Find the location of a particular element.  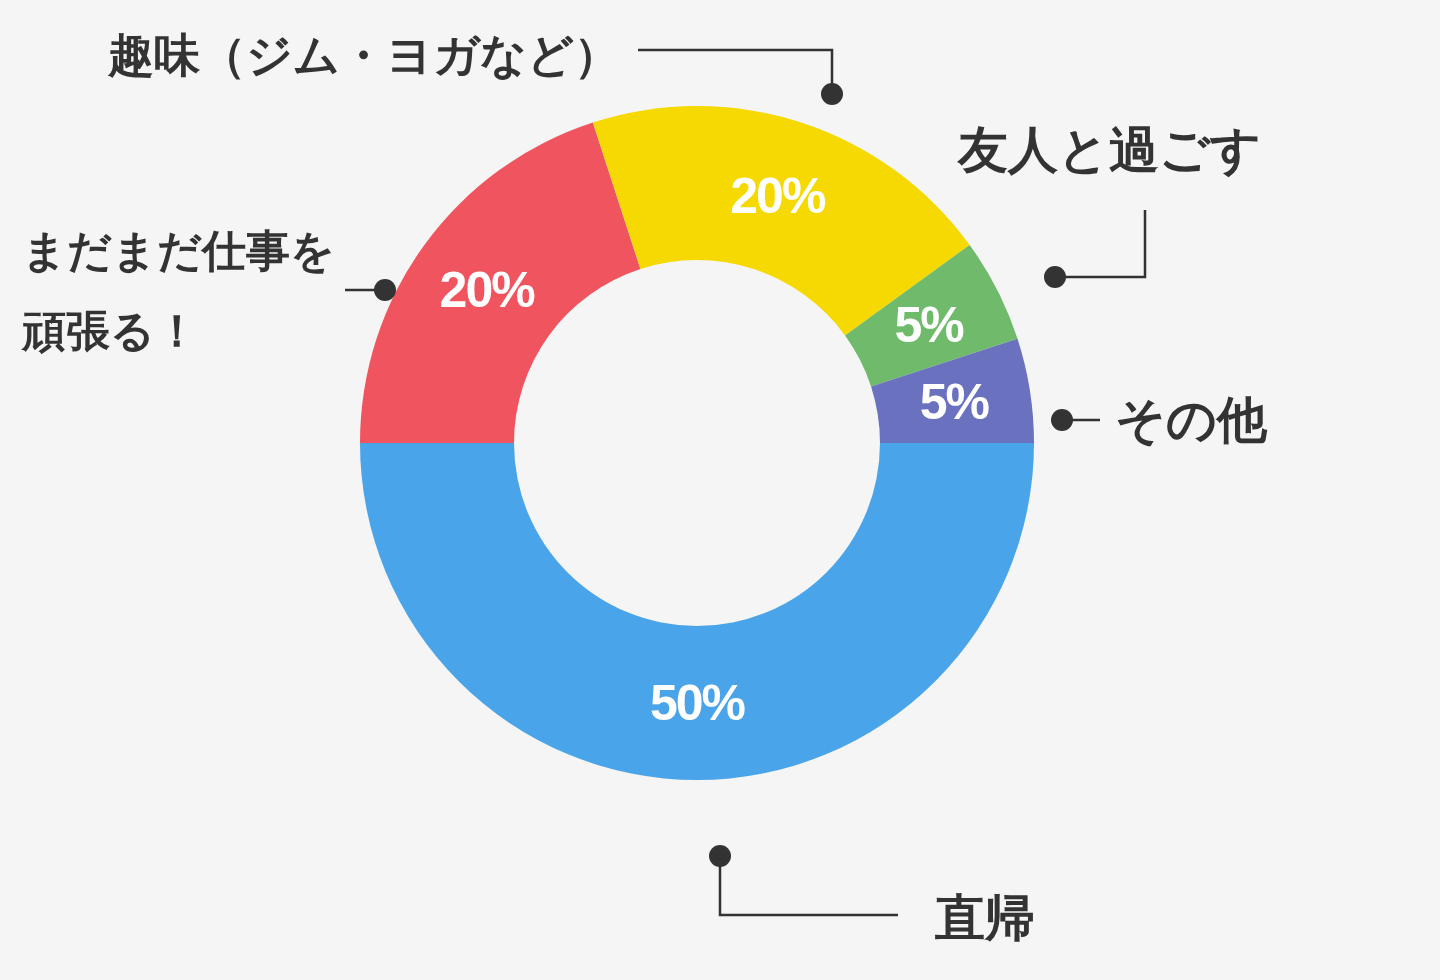

data-label: 50% is located at coordinates (697, 703).